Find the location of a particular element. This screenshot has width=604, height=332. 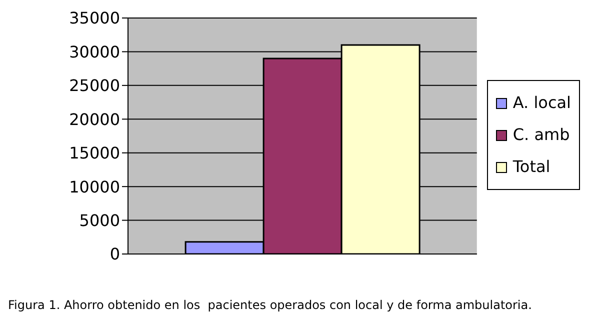

y-tick-label: 20000 is located at coordinates (94, 119).